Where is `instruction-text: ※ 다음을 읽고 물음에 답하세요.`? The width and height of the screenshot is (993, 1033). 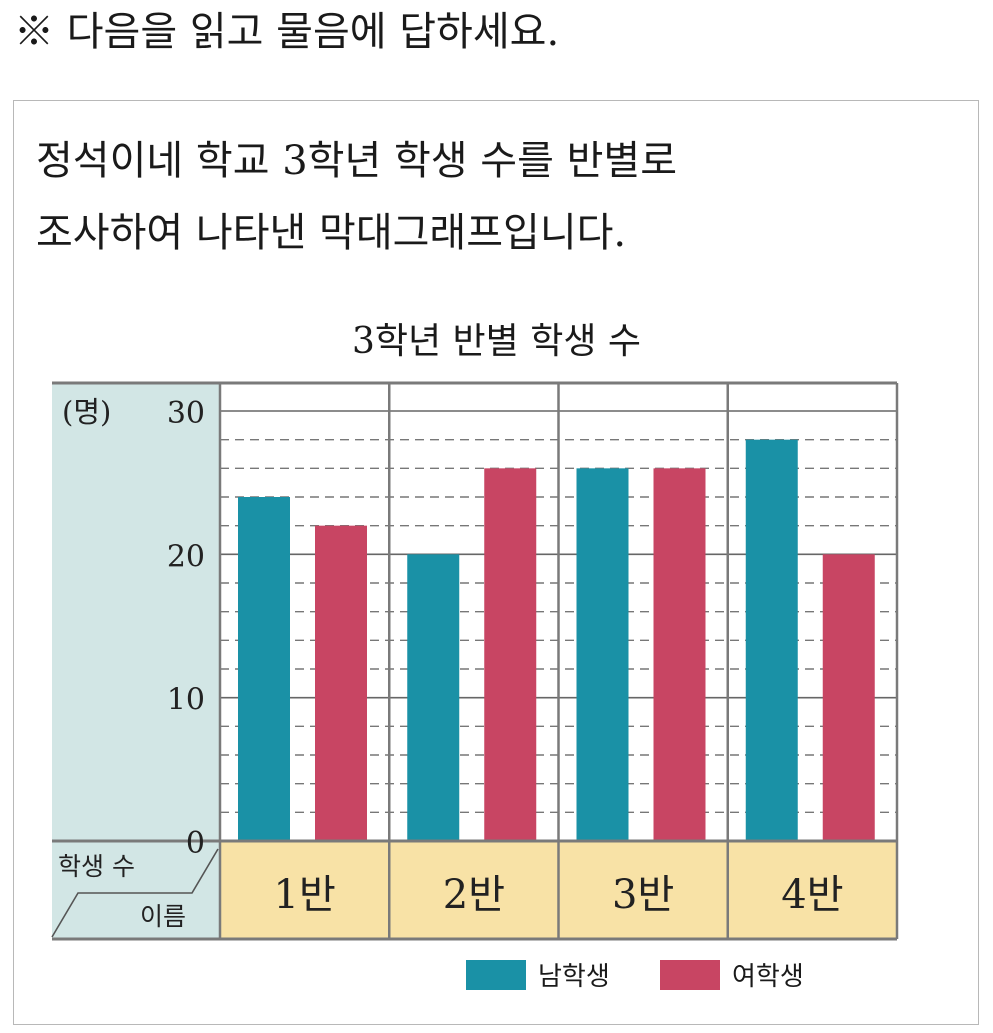 instruction-text: ※ 다음을 읽고 물음에 답하세요. is located at coordinates (287, 32).